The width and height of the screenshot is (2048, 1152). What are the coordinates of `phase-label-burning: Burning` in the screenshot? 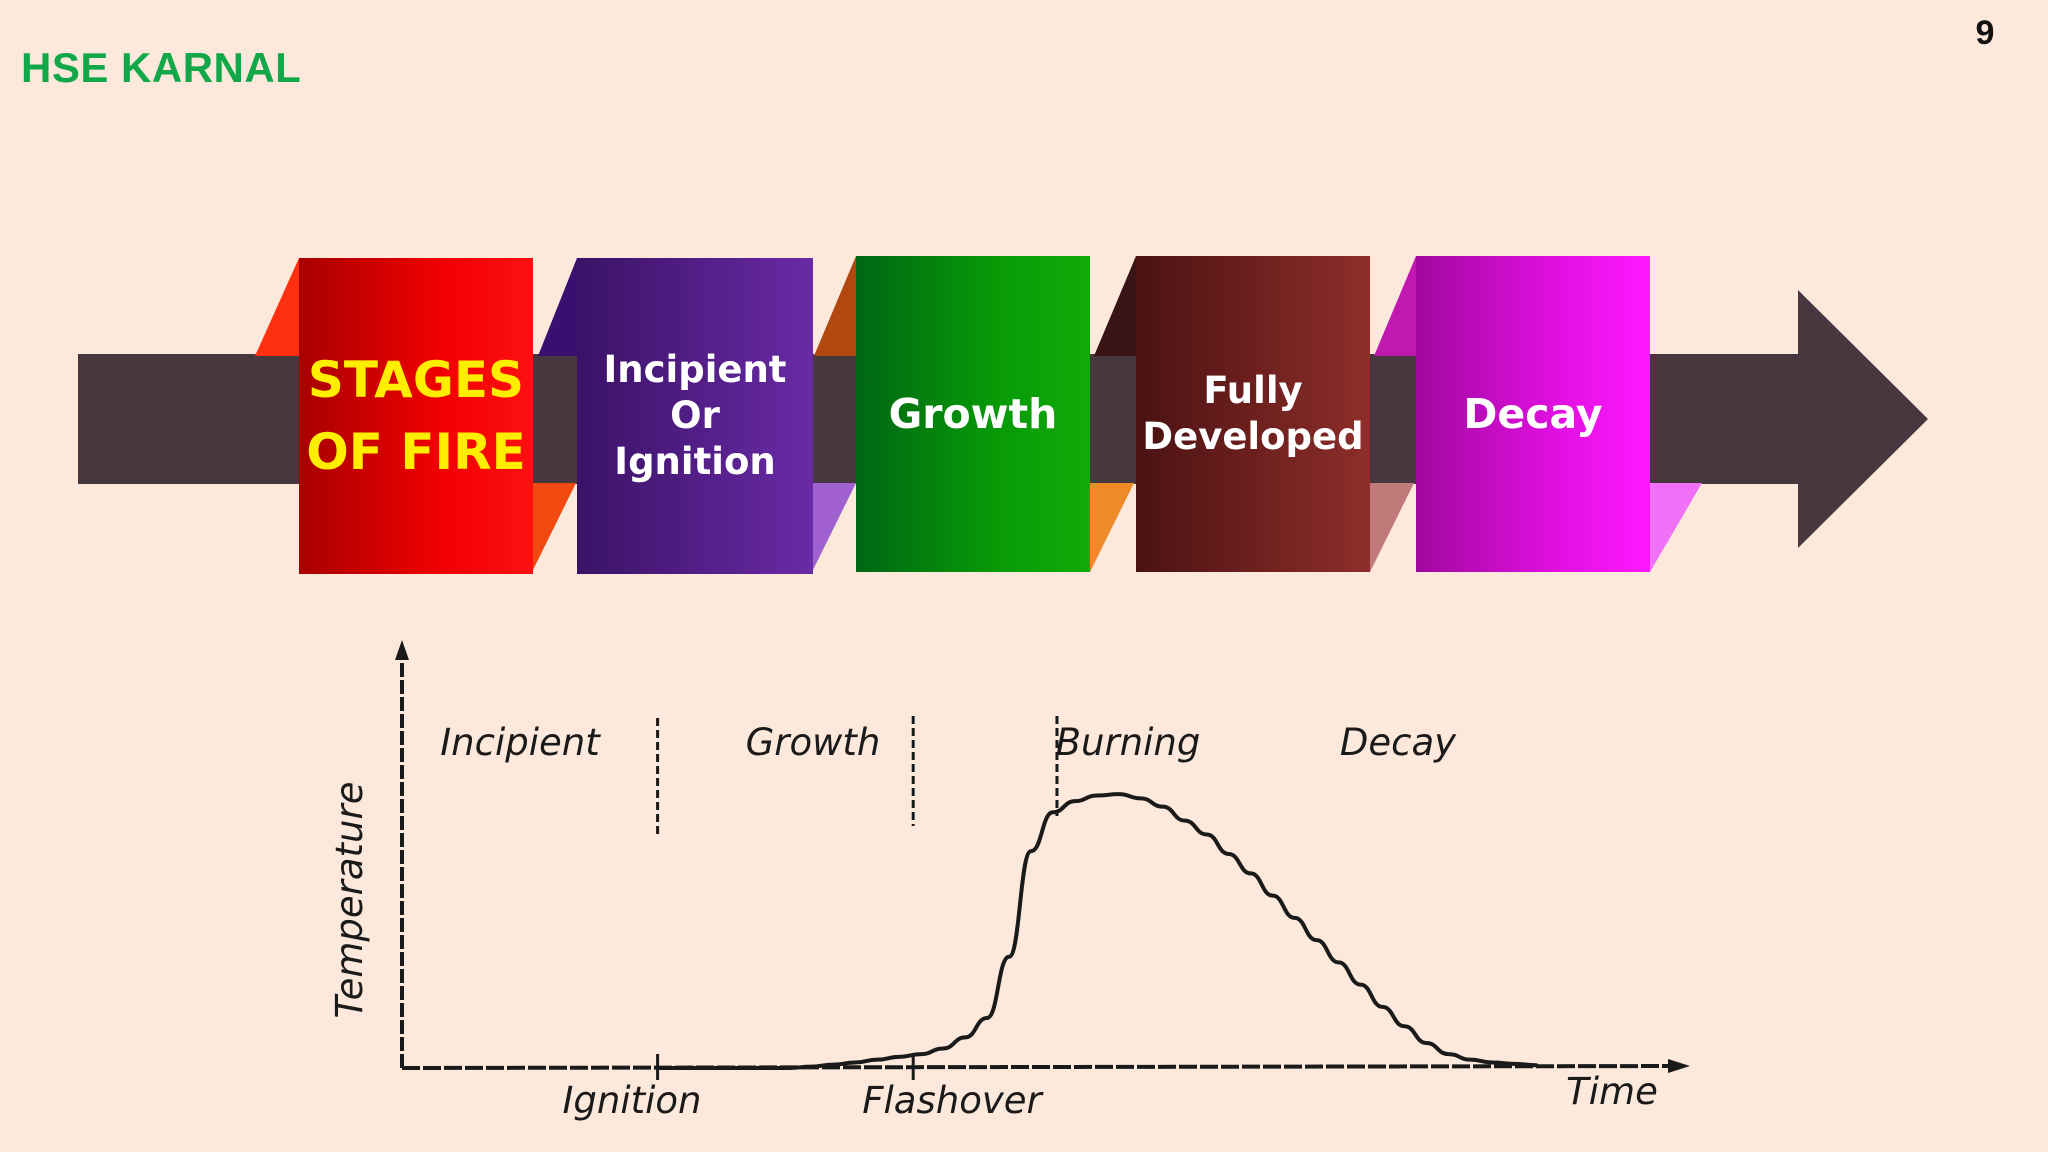 It's located at (1128, 742).